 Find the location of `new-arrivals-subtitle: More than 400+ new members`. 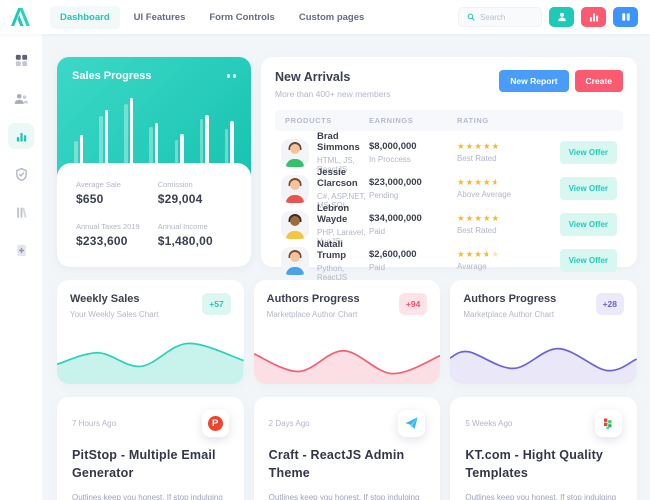

new-arrivals-subtitle: More than 400+ new members is located at coordinates (333, 94).